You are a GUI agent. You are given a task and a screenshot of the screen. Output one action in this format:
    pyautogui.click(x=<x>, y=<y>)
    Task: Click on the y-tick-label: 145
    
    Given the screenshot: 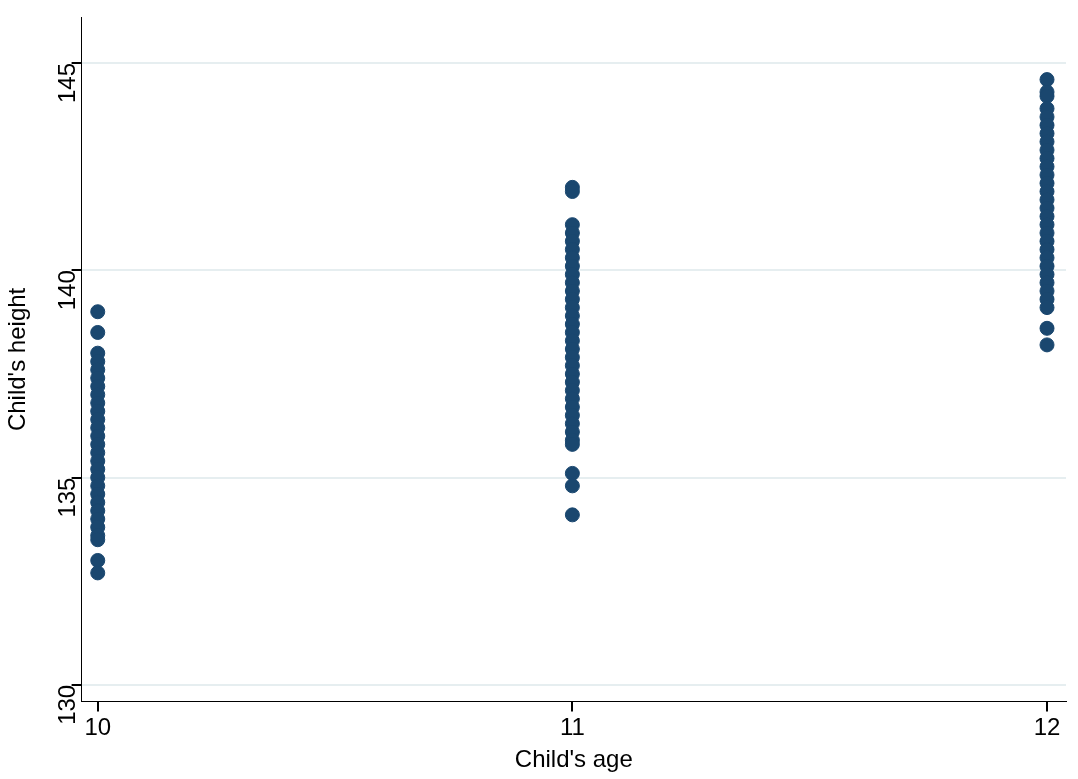 What is the action you would take?
    pyautogui.click(x=67, y=83)
    